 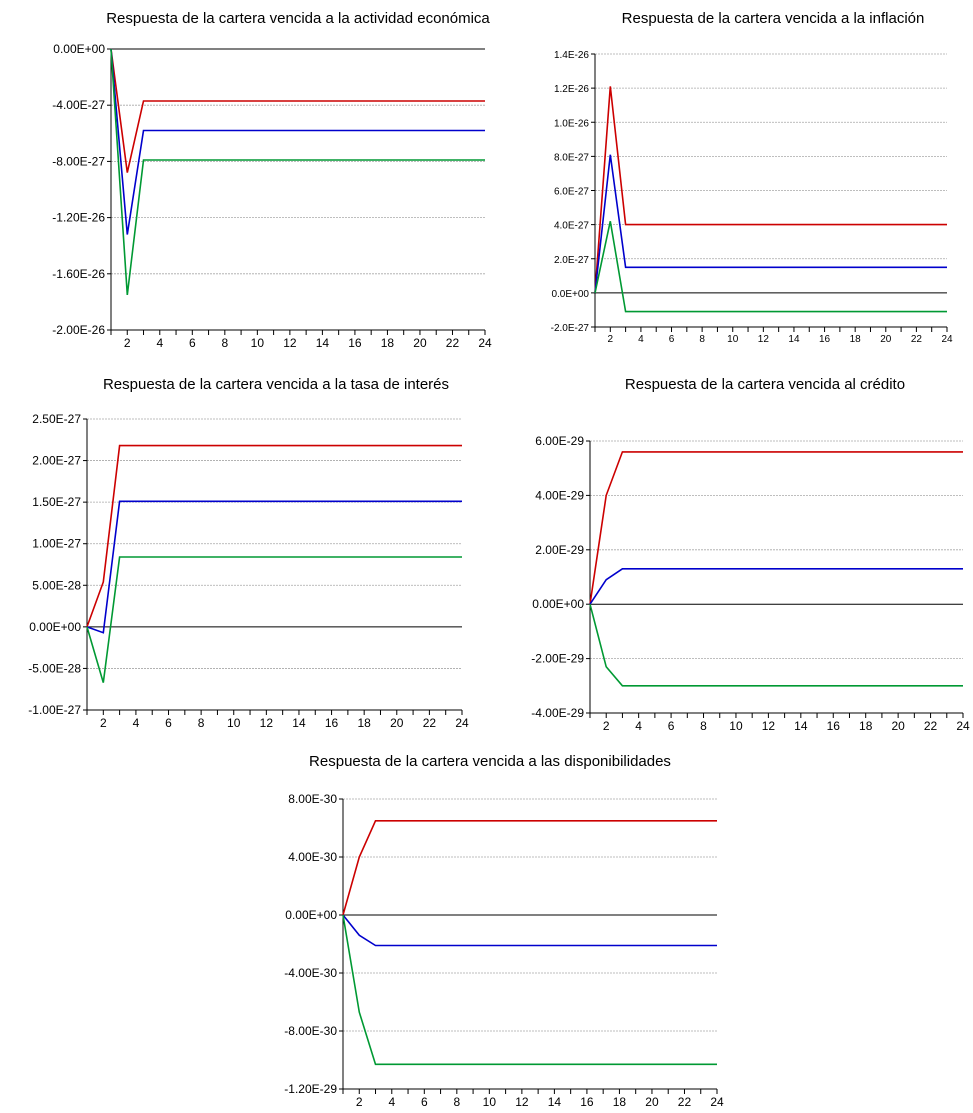 I want to click on y-tick-label: -8.00E-27, so click(x=78, y=161).